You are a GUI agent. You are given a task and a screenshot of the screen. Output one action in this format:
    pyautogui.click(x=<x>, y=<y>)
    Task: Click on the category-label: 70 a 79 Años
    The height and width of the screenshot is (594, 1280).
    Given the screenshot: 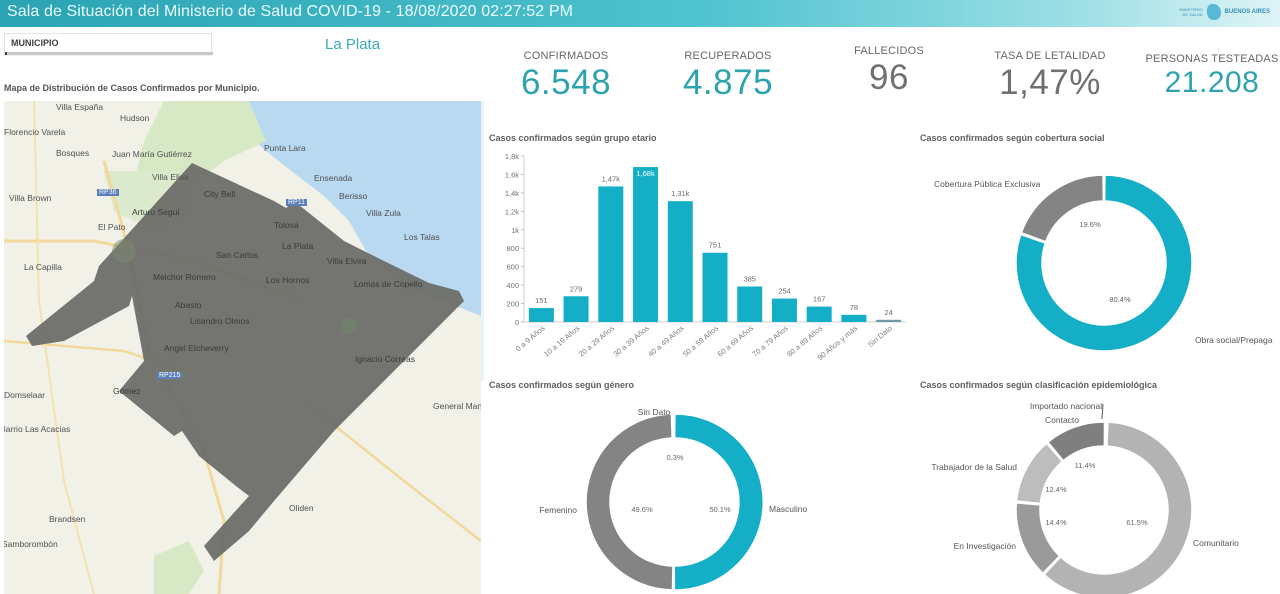 What is the action you would take?
    pyautogui.click(x=770, y=340)
    